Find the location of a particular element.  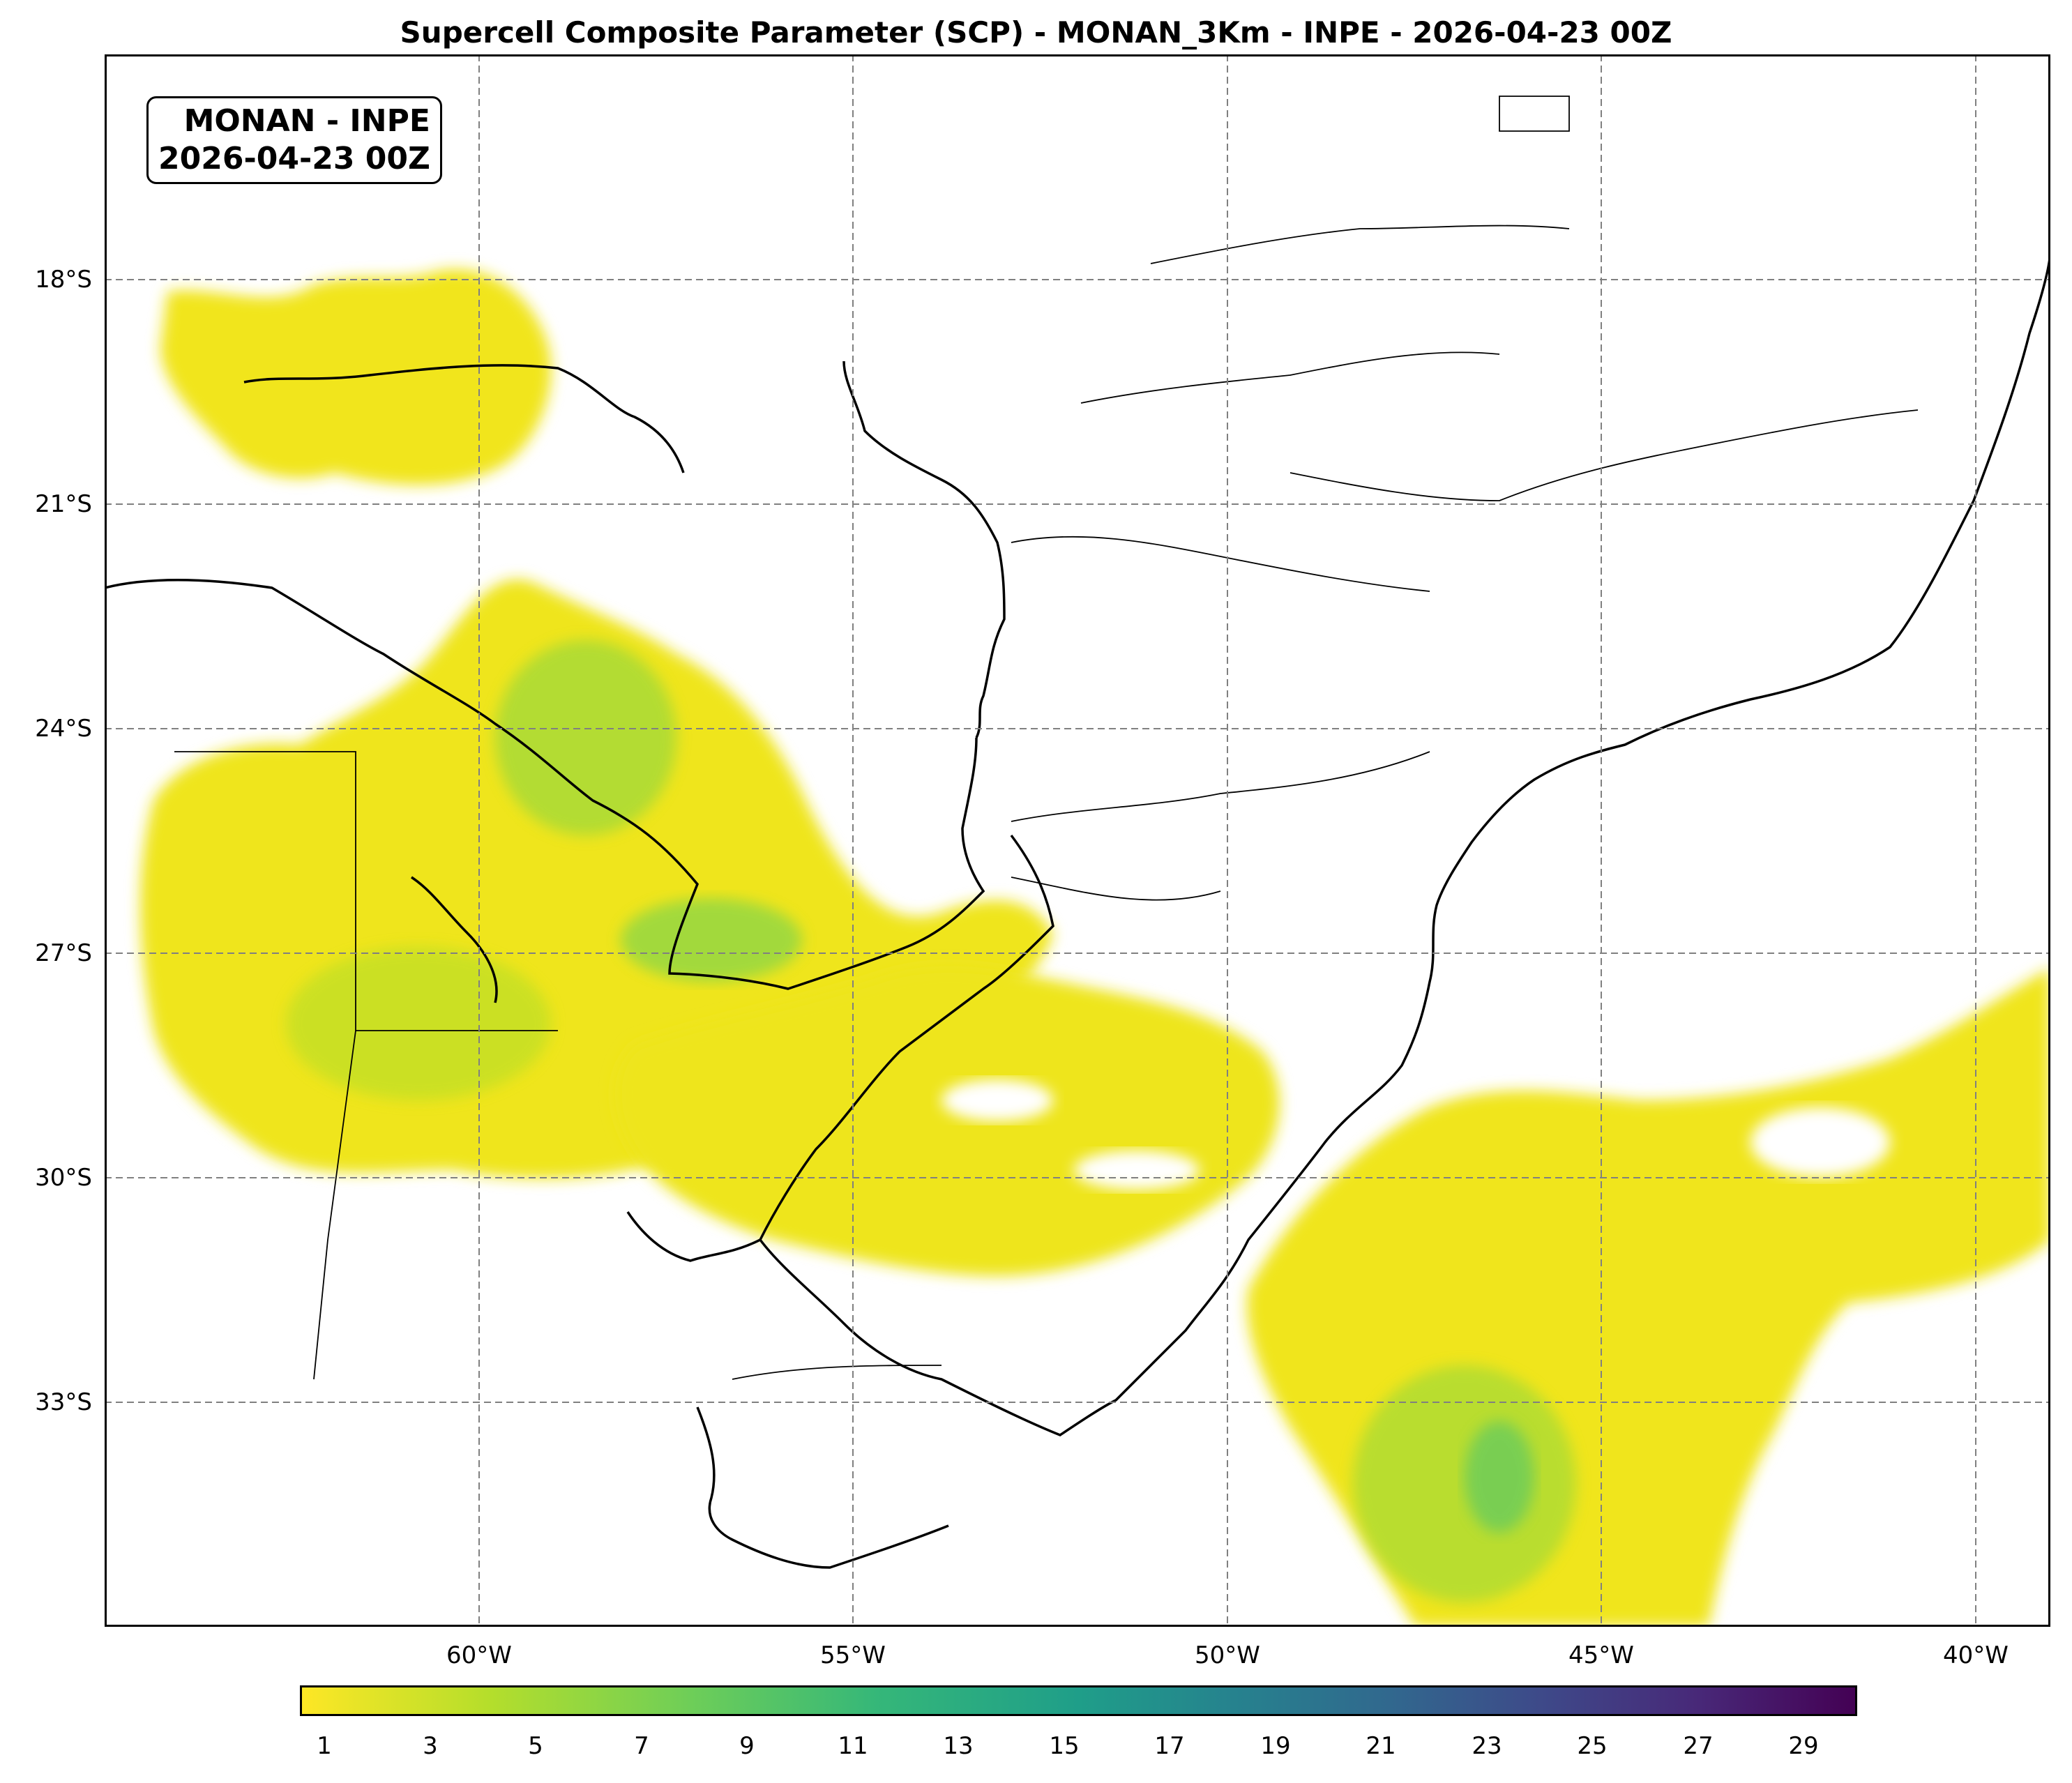

lon-label-50w: 50°W is located at coordinates (1227, 1655).